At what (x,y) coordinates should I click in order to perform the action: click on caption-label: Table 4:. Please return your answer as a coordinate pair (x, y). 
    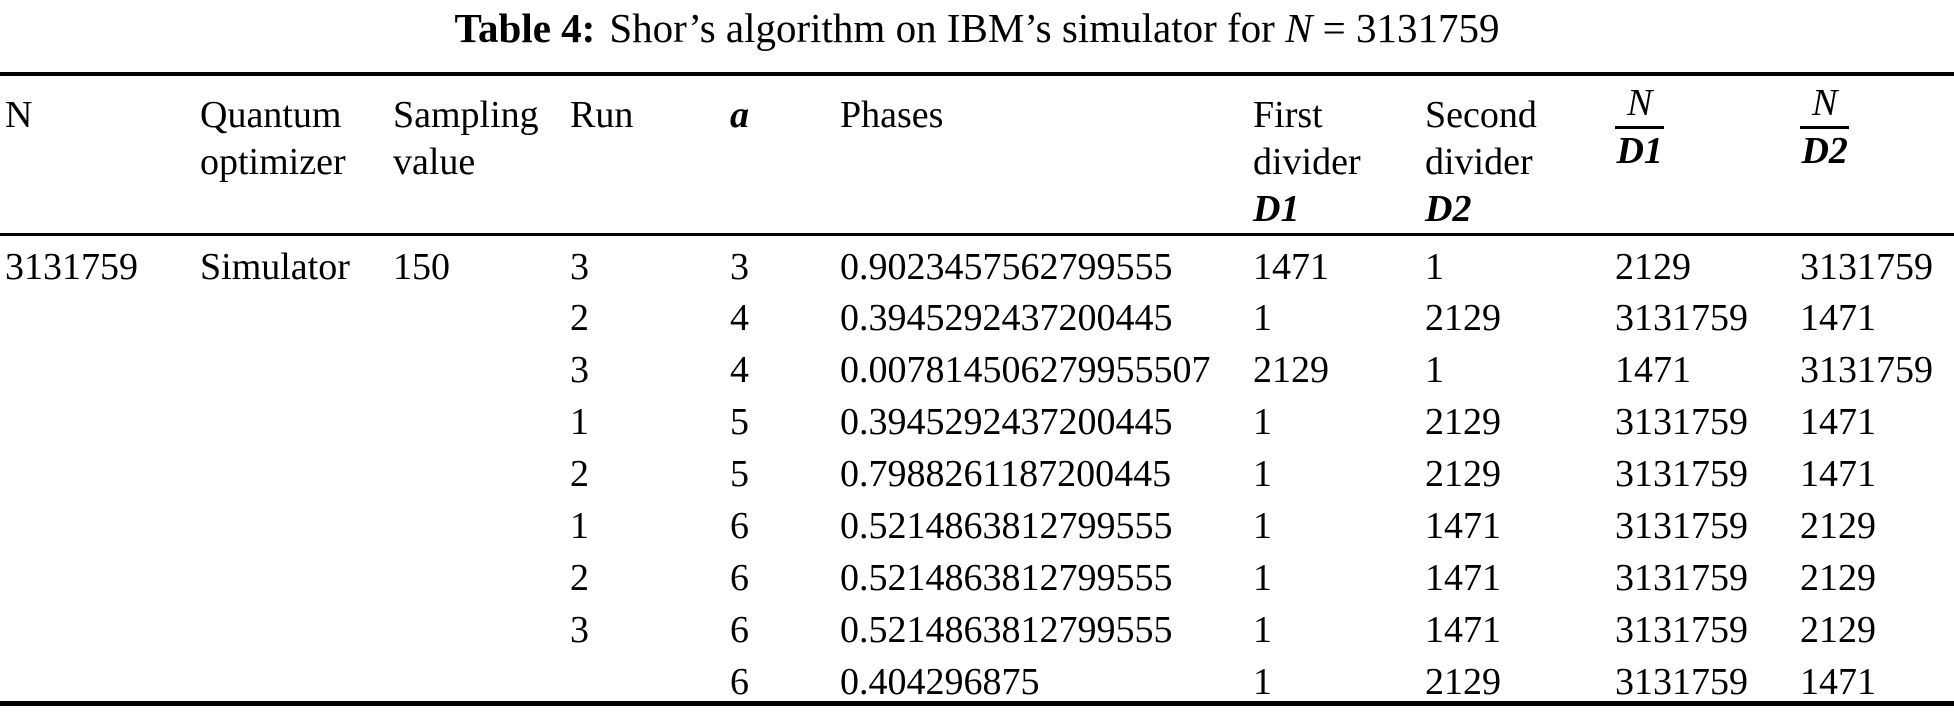
    Looking at the image, I should click on (525, 28).